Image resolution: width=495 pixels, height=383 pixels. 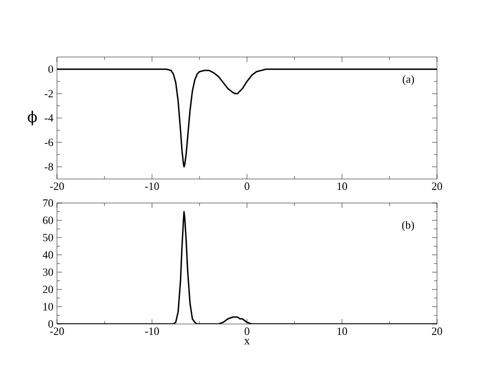 What do you see at coordinates (48, 238) in the screenshot?
I see `y-tick-label: 50` at bounding box center [48, 238].